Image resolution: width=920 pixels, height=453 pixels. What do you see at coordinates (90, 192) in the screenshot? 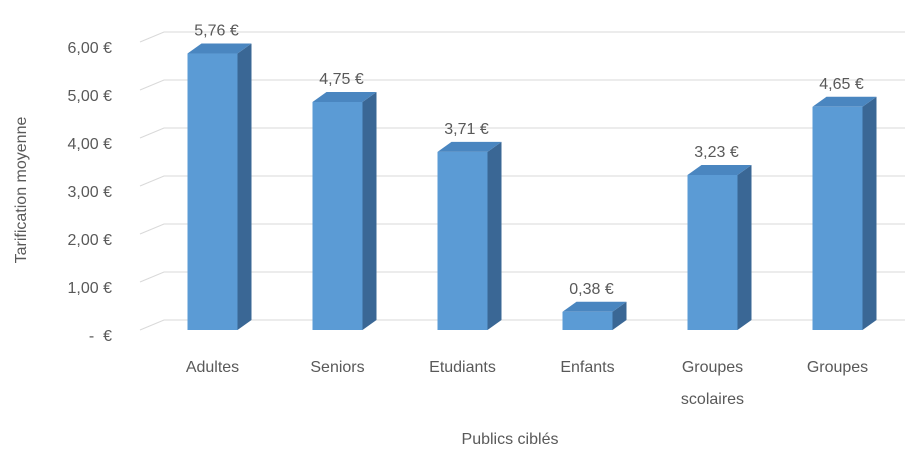
I see `y-tick-label: 3,00 €` at bounding box center [90, 192].